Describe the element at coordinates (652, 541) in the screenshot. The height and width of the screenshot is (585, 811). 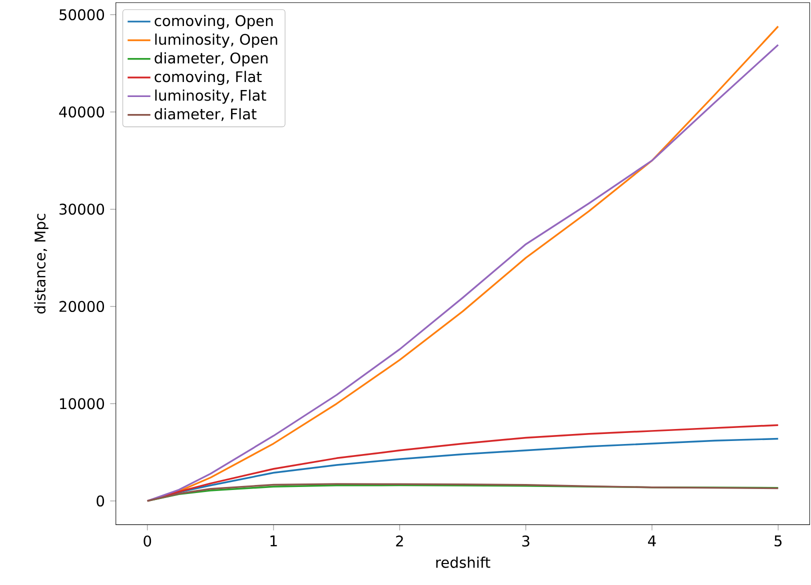
I see `x-tick-label: 4` at that location.